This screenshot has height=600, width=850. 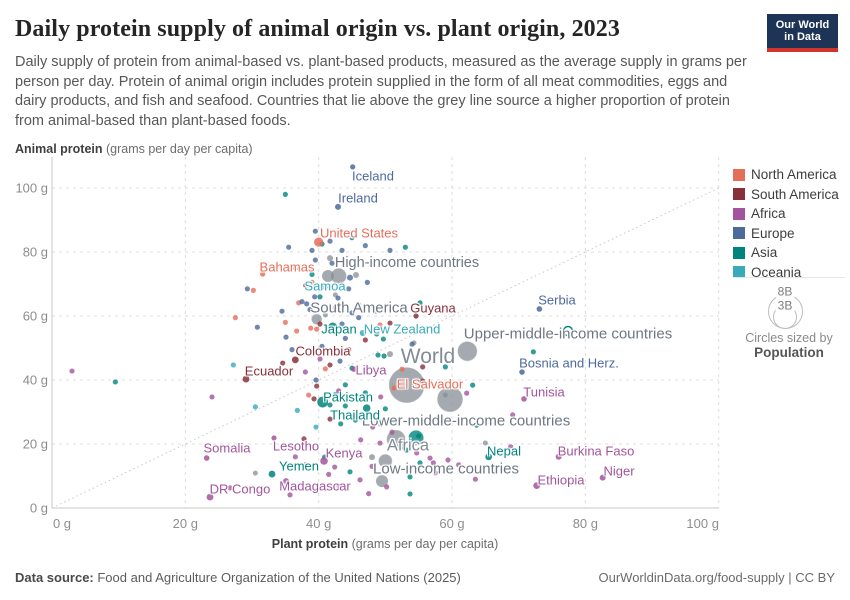 What do you see at coordinates (325, 286) in the screenshot?
I see `country-label-samoa: Samoa` at bounding box center [325, 286].